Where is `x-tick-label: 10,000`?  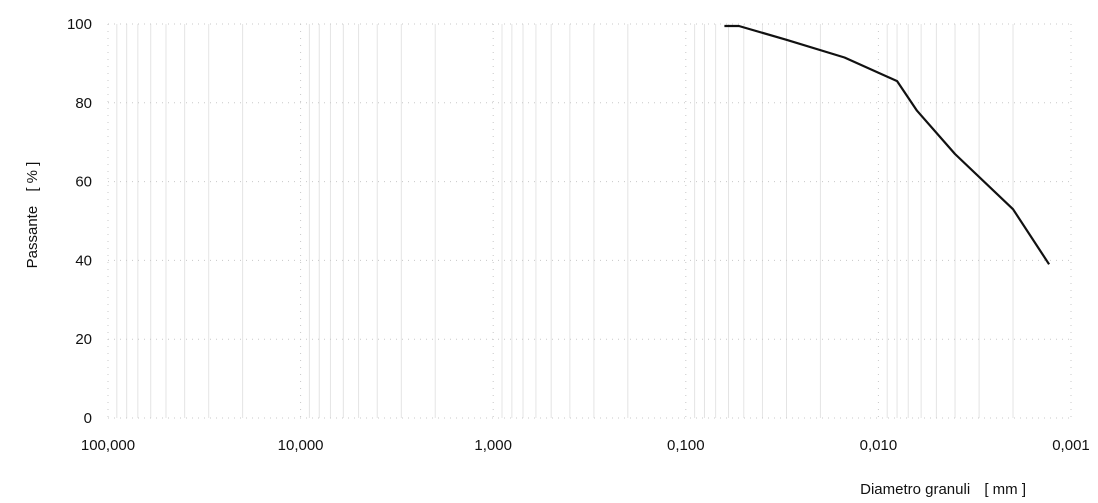
x-tick-label: 10,000 is located at coordinates (301, 445).